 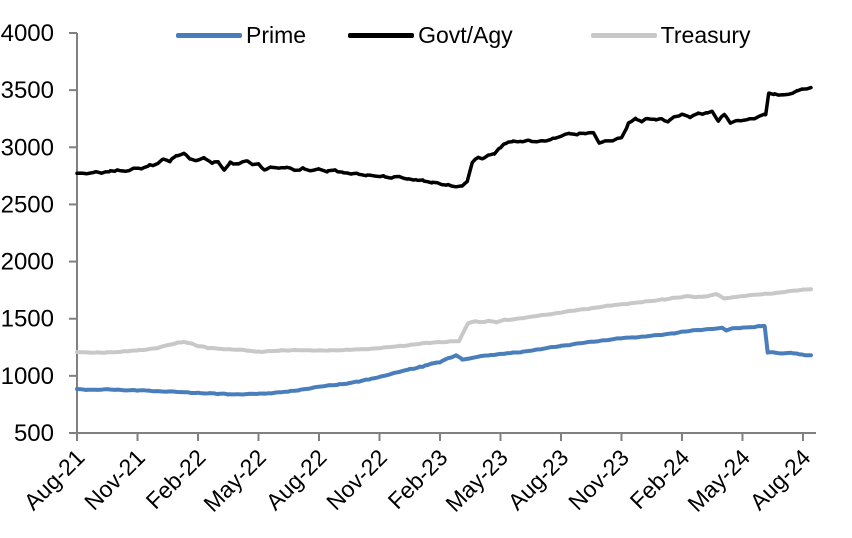 I want to click on x-tick-label: Nov-22, so click(x=356, y=479).